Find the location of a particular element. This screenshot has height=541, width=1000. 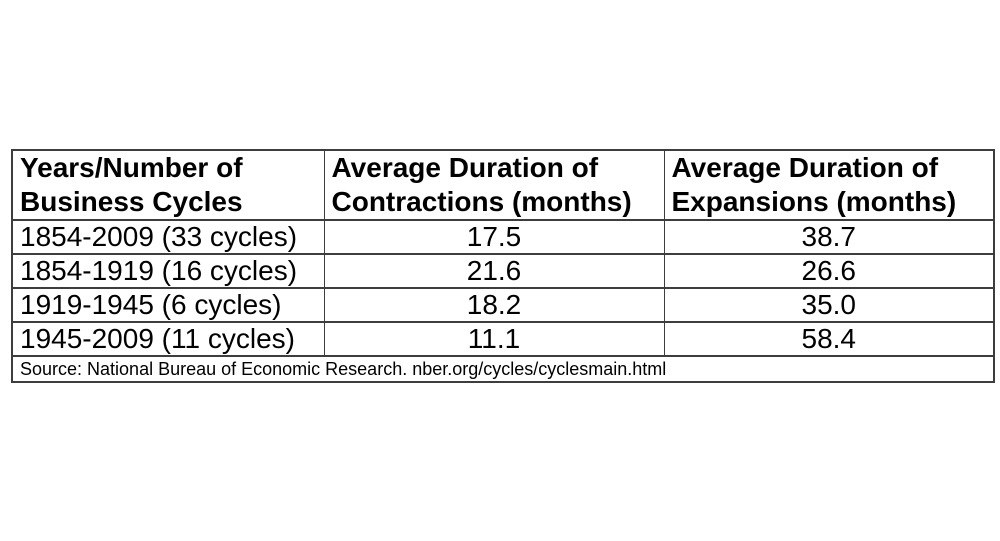

cell-period: 1854-1919 (16 cycles) is located at coordinates (168, 271).